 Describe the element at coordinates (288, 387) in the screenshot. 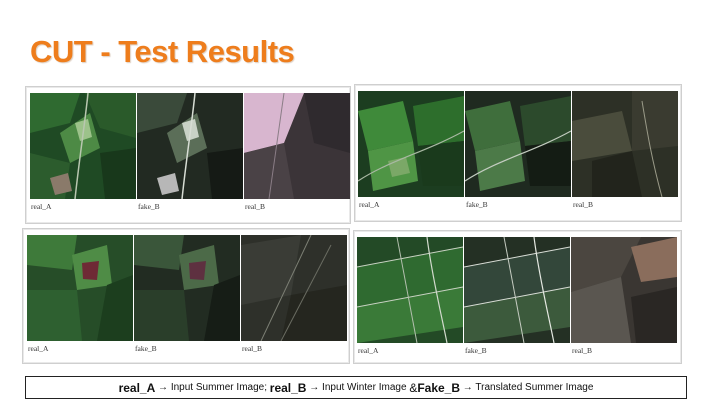

I see `caption-real-b: real_B` at that location.